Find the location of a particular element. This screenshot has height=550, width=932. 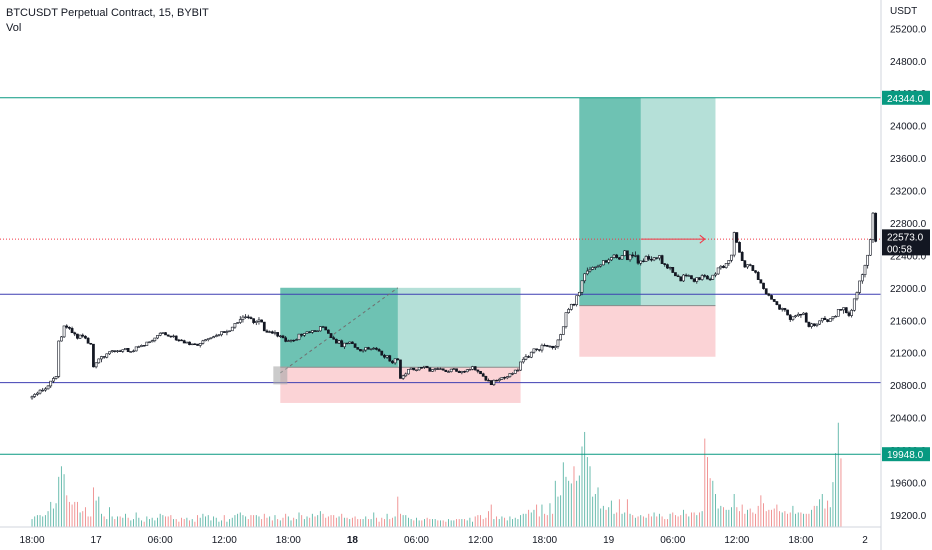

symbol-title: BTCUSDT Perpetual Contract, 15, BYBIT is located at coordinates (107, 13).